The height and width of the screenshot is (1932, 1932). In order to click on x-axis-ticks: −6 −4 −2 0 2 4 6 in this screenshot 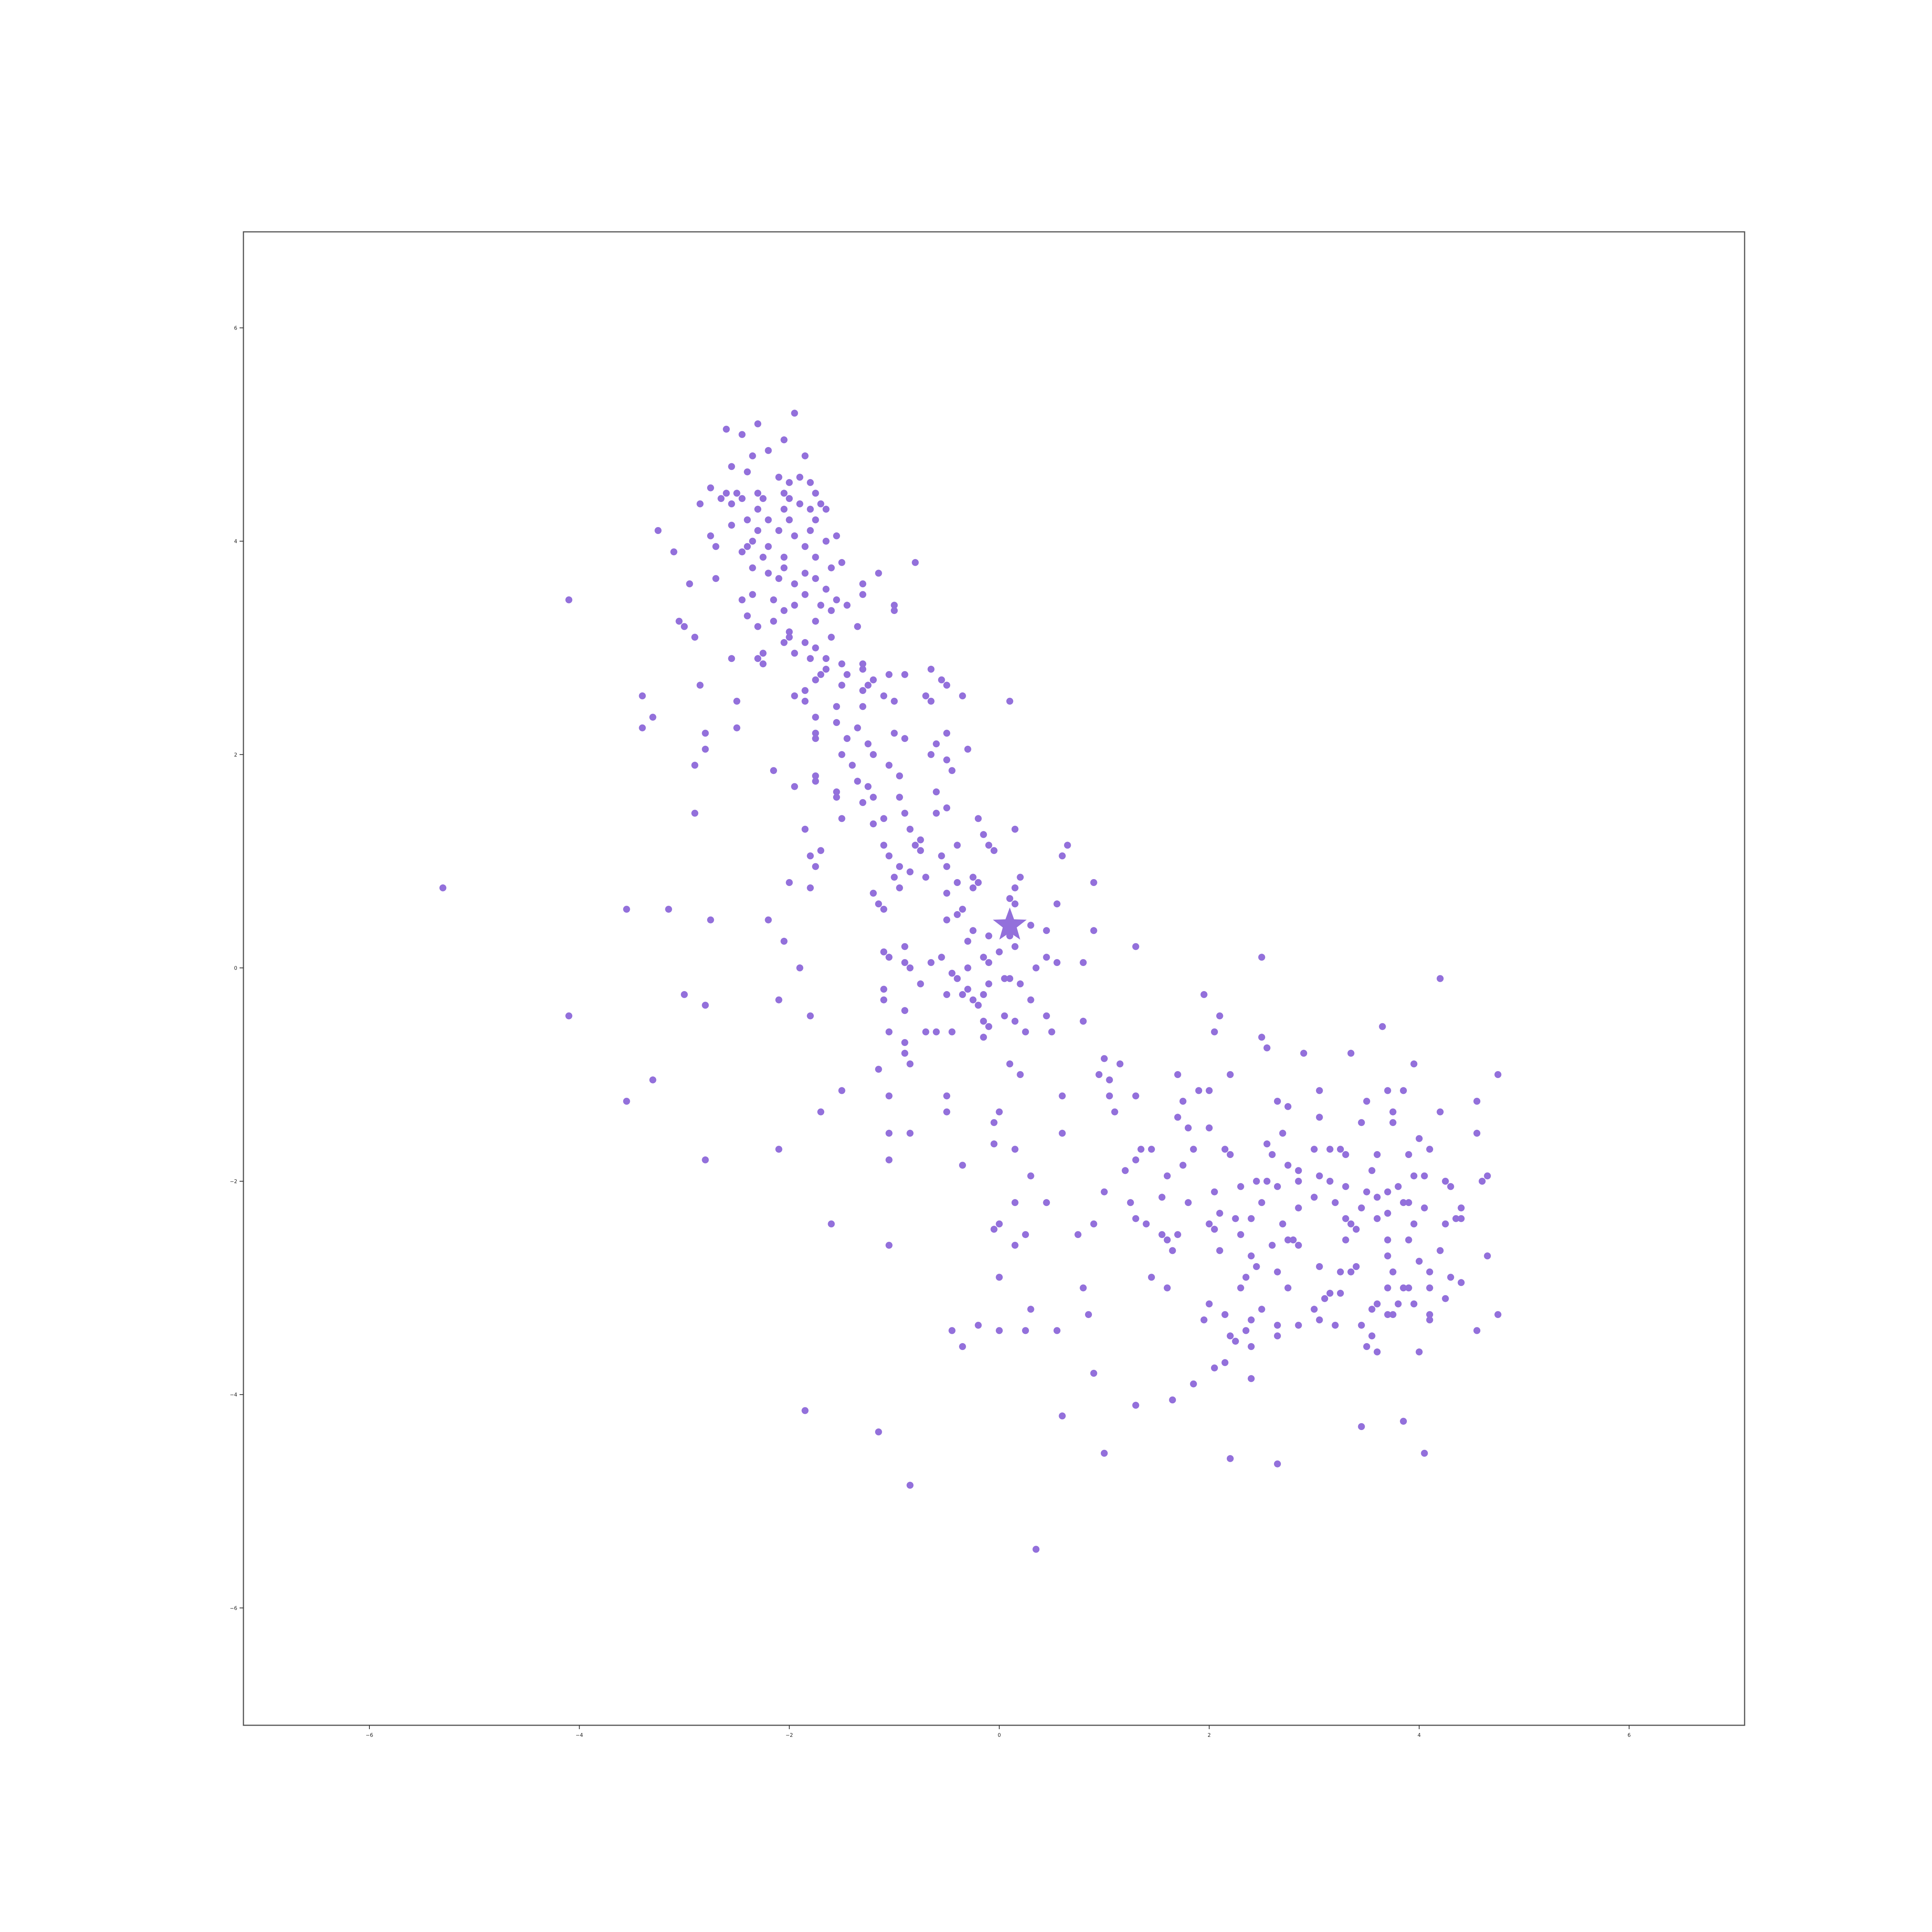, I will do `click(999, 1731)`.